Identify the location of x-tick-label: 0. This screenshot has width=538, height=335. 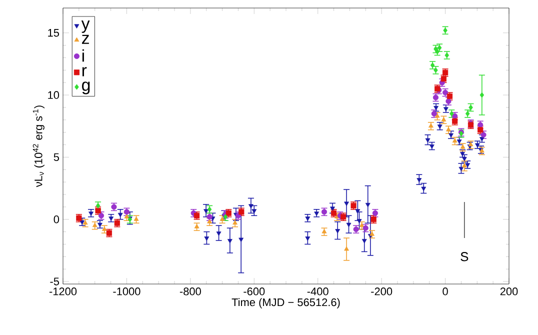
(445, 292).